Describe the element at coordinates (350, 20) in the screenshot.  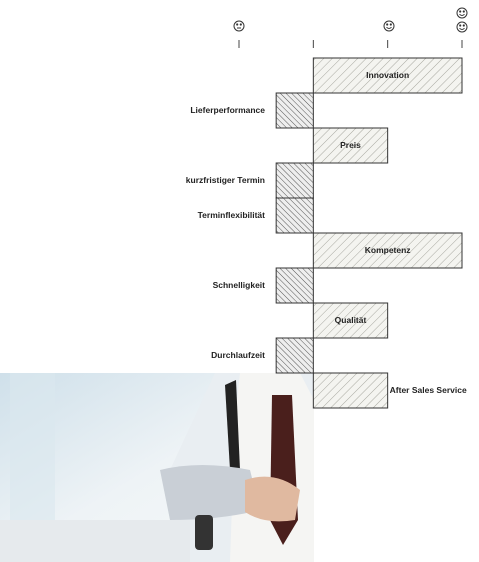
I see `rating-icons` at that location.